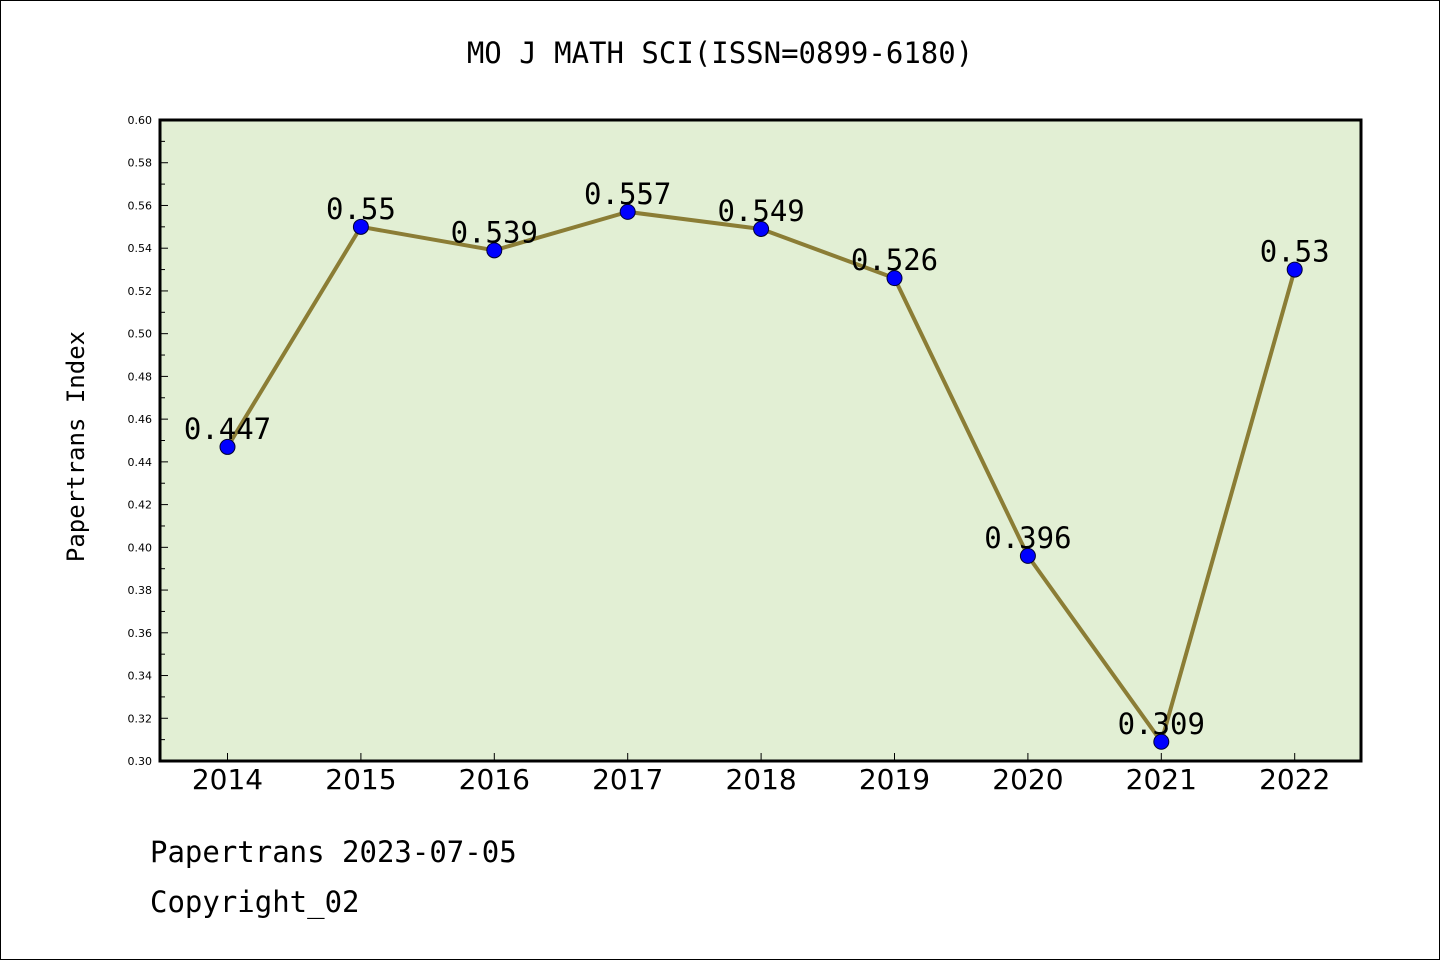 The height and width of the screenshot is (960, 1440). I want to click on data-label: 0.53, so click(1295, 252).